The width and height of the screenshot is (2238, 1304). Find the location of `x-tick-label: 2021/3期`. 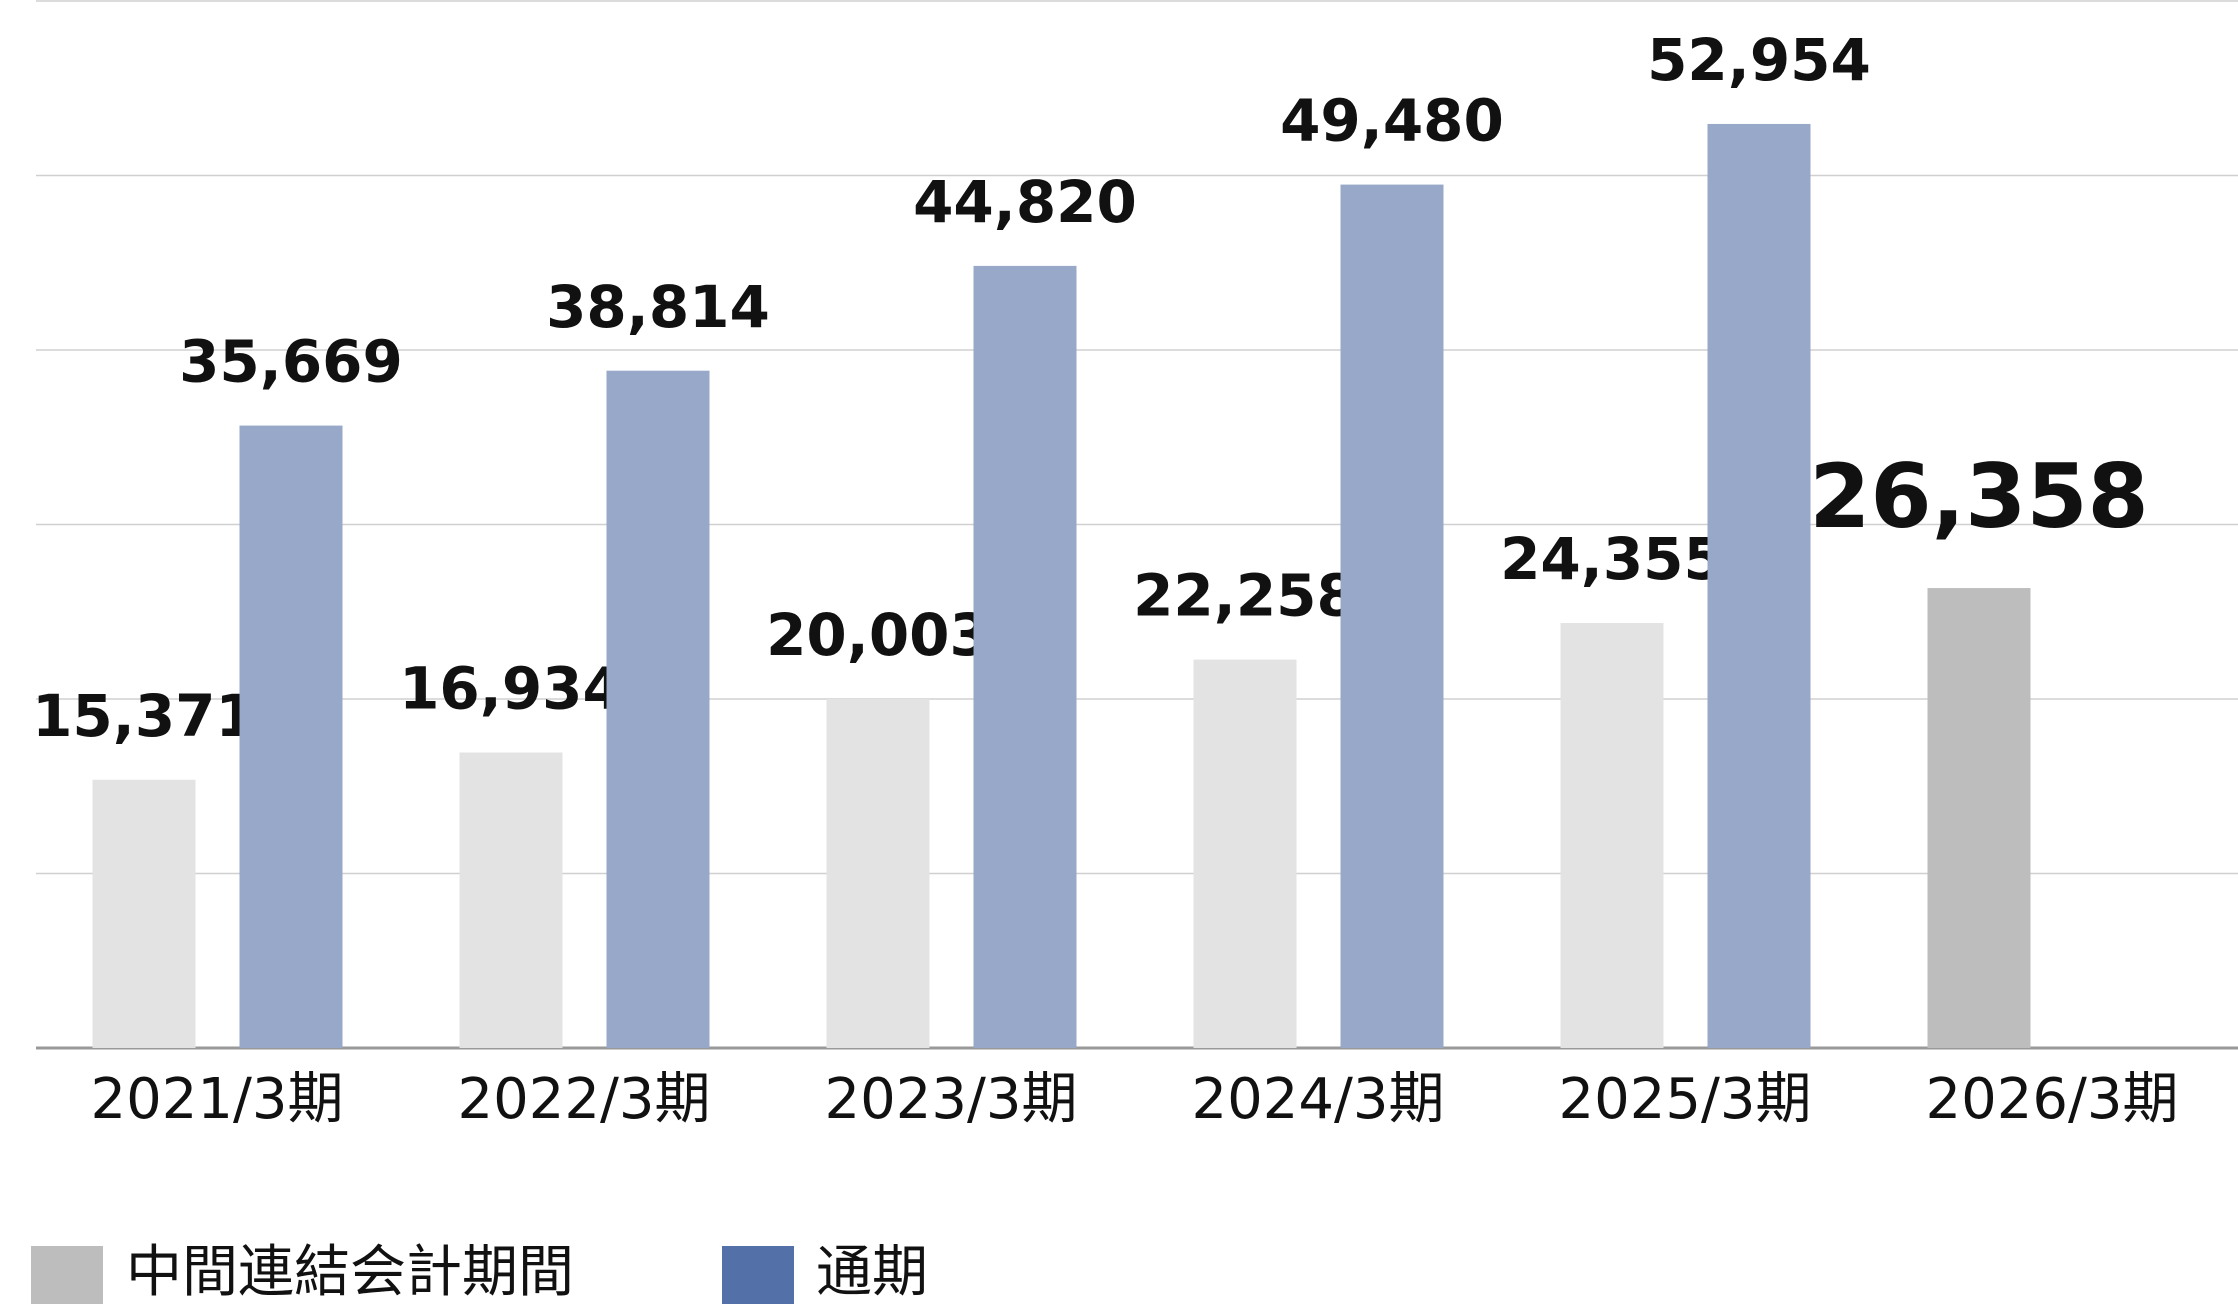

x-tick-label: 2021/3期 is located at coordinates (216, 1099).